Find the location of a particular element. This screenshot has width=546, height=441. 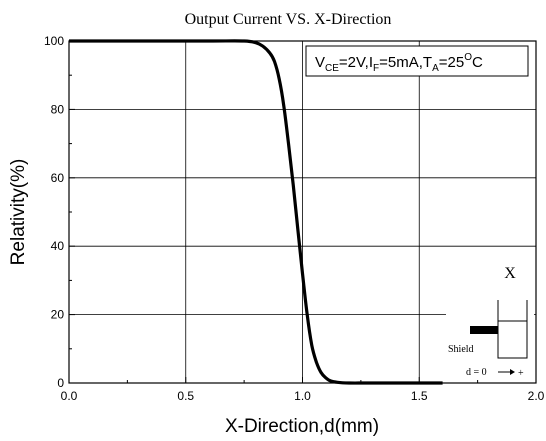

y-axis-label: Relativity(%) is located at coordinates (18, 212).